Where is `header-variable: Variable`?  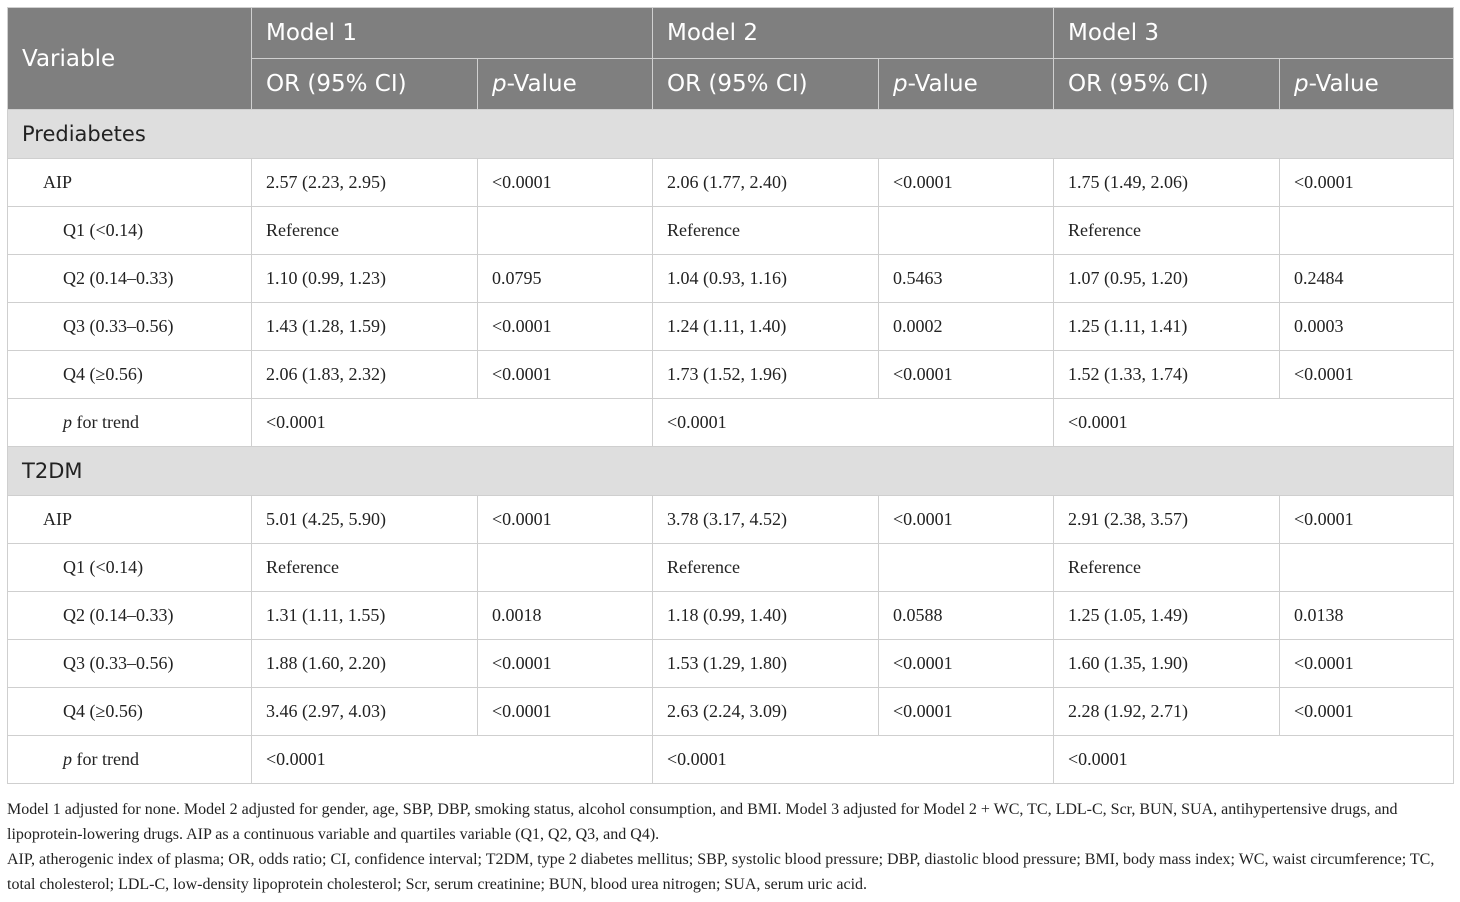 header-variable: Variable is located at coordinates (129, 58).